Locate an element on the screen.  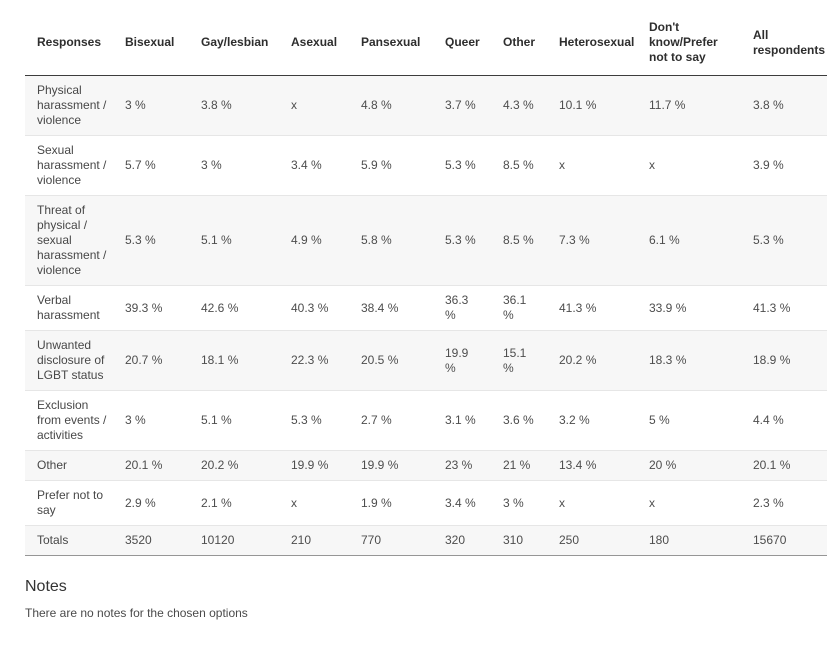
table-cell: 2.9 % is located at coordinates (151, 503).